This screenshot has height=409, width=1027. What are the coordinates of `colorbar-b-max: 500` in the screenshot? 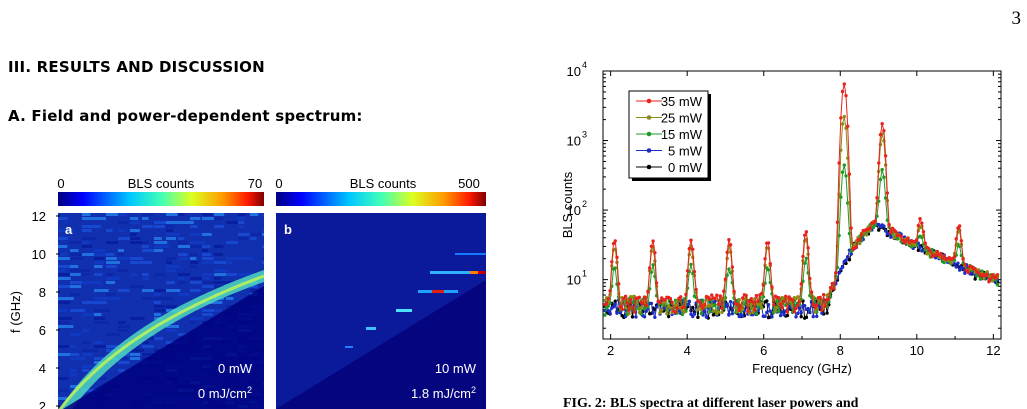 It's located at (469, 183).